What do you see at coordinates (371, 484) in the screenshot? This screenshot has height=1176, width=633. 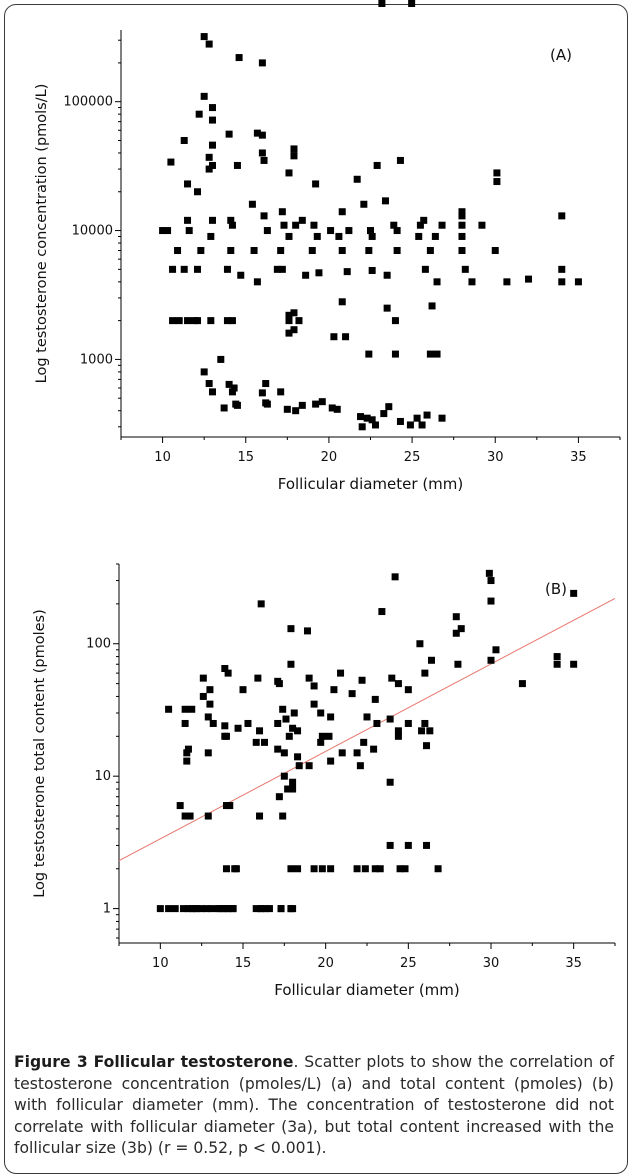 I see `x-axis-label: Follicular diameter (mm)` at bounding box center [371, 484].